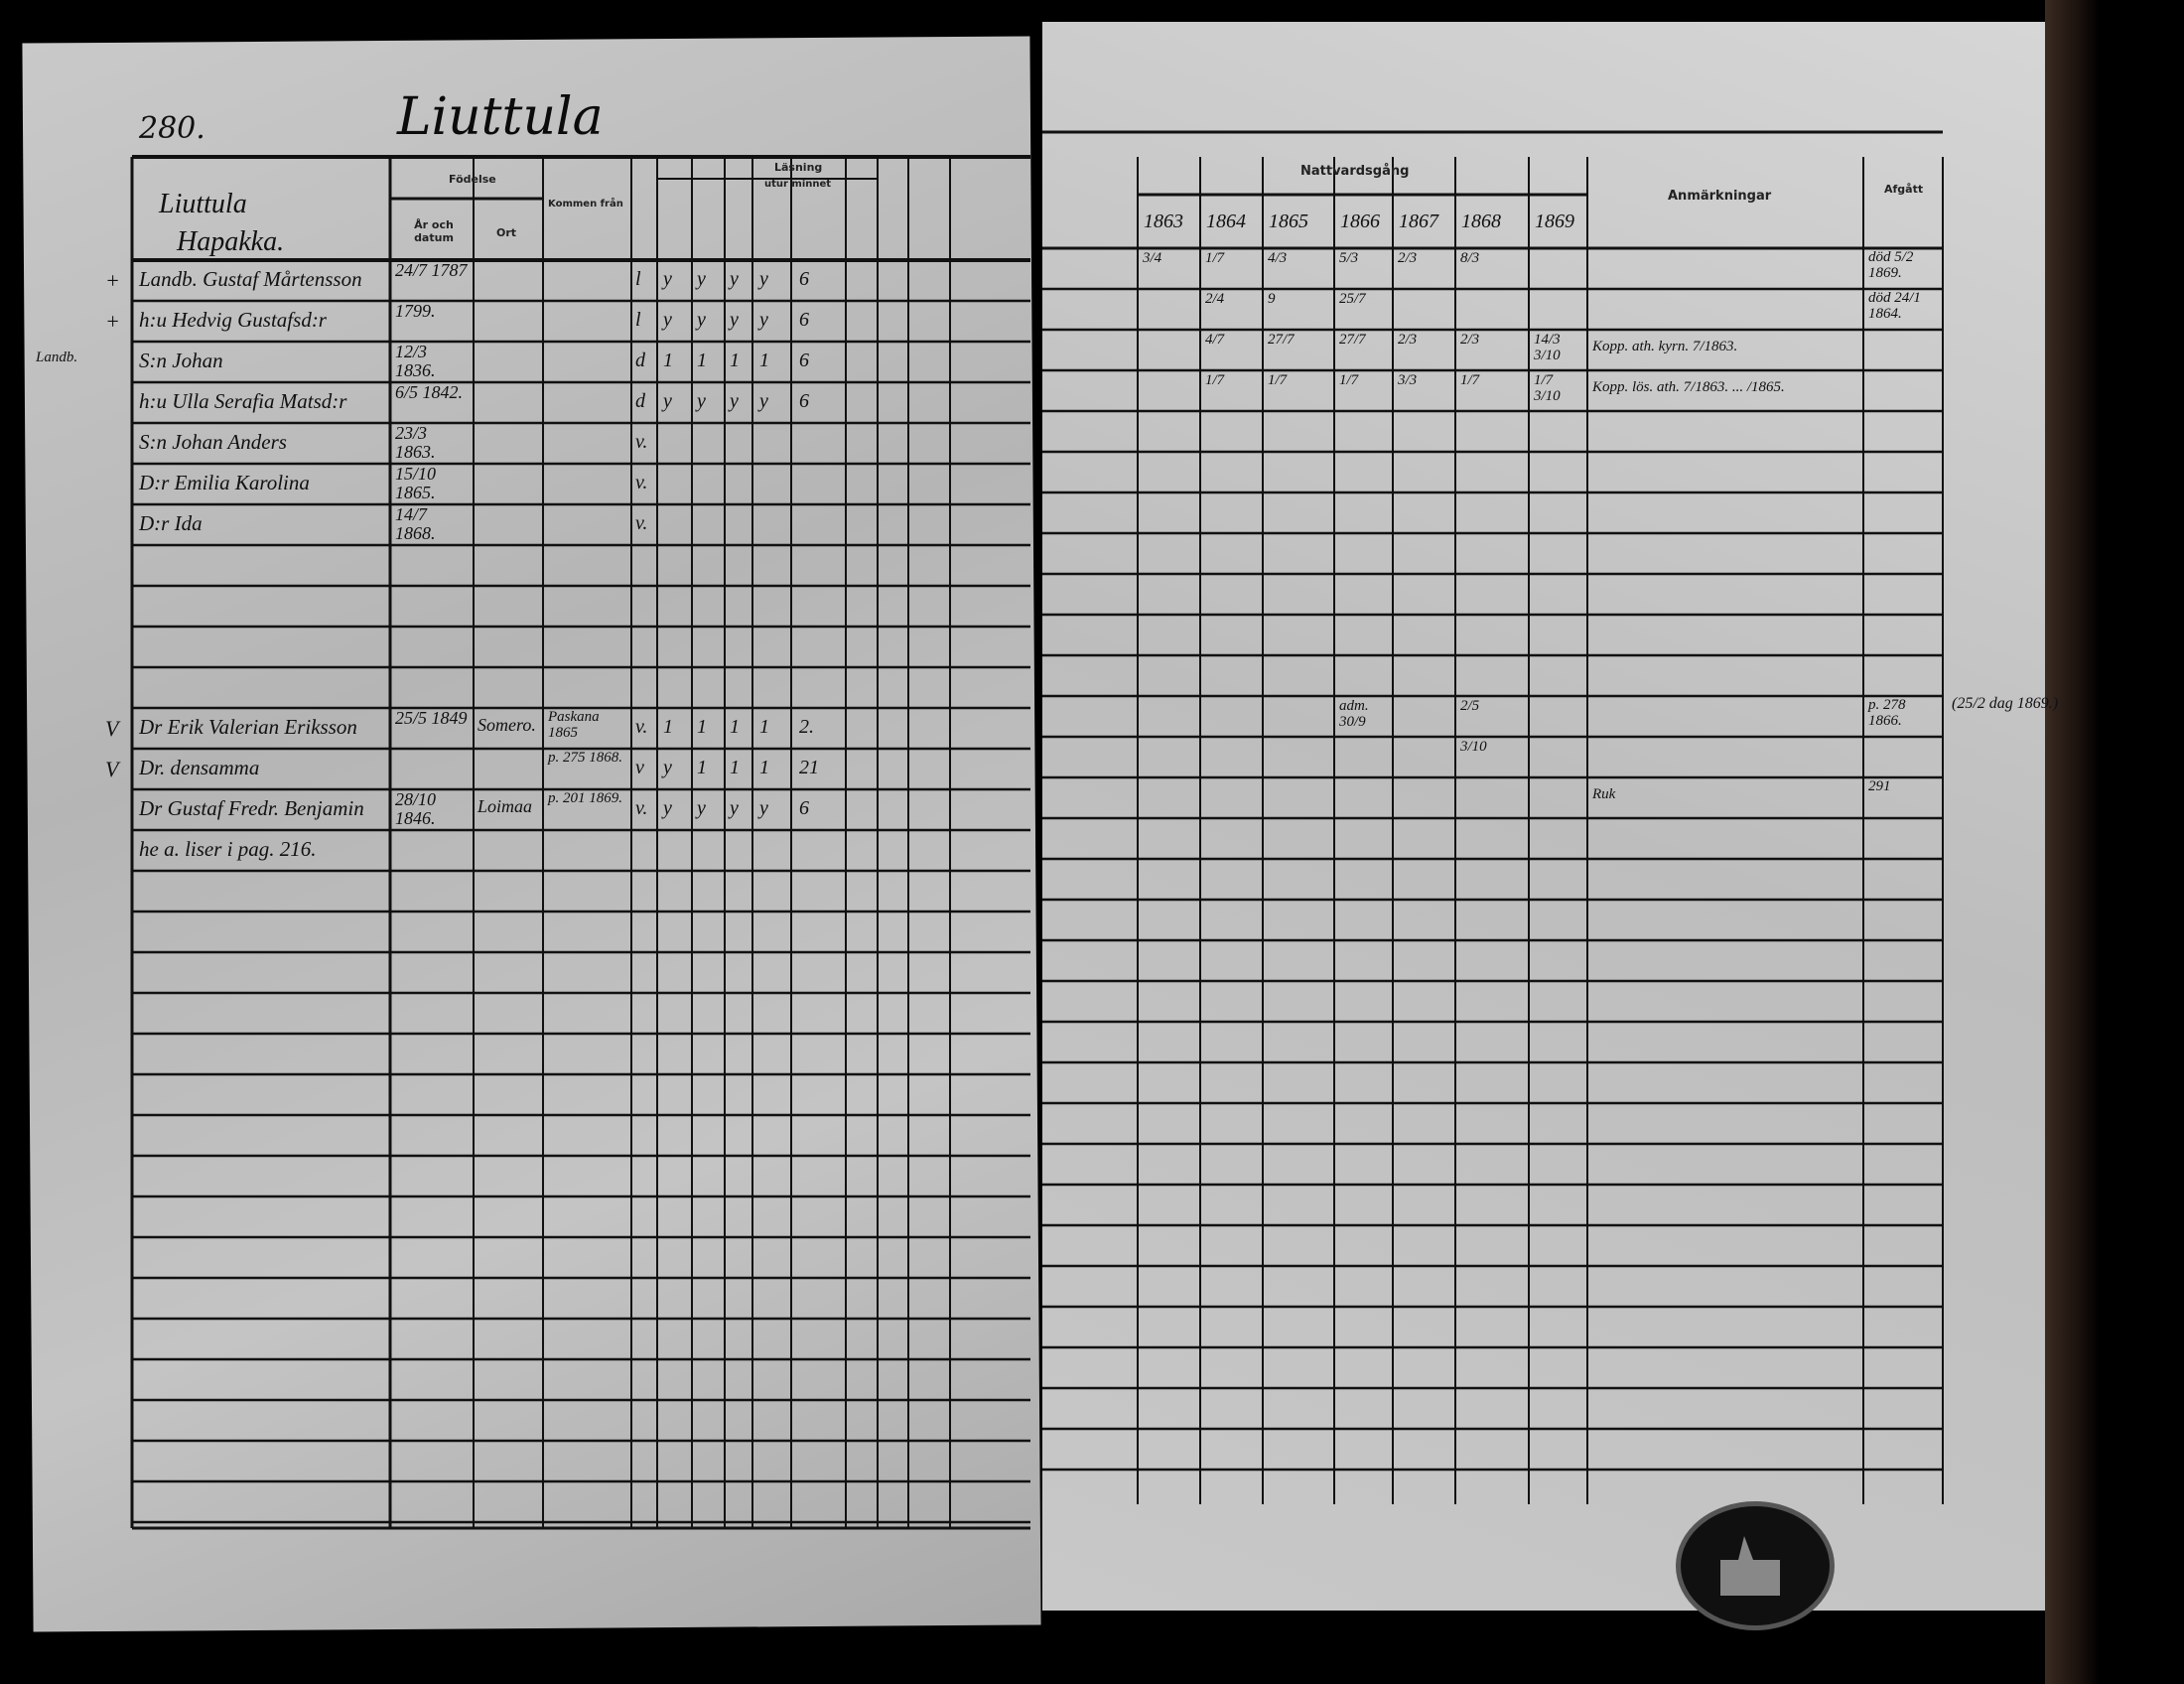 The height and width of the screenshot is (1684, 2184). Describe the element at coordinates (639, 767) in the screenshot. I see `reading-mark: v` at that location.